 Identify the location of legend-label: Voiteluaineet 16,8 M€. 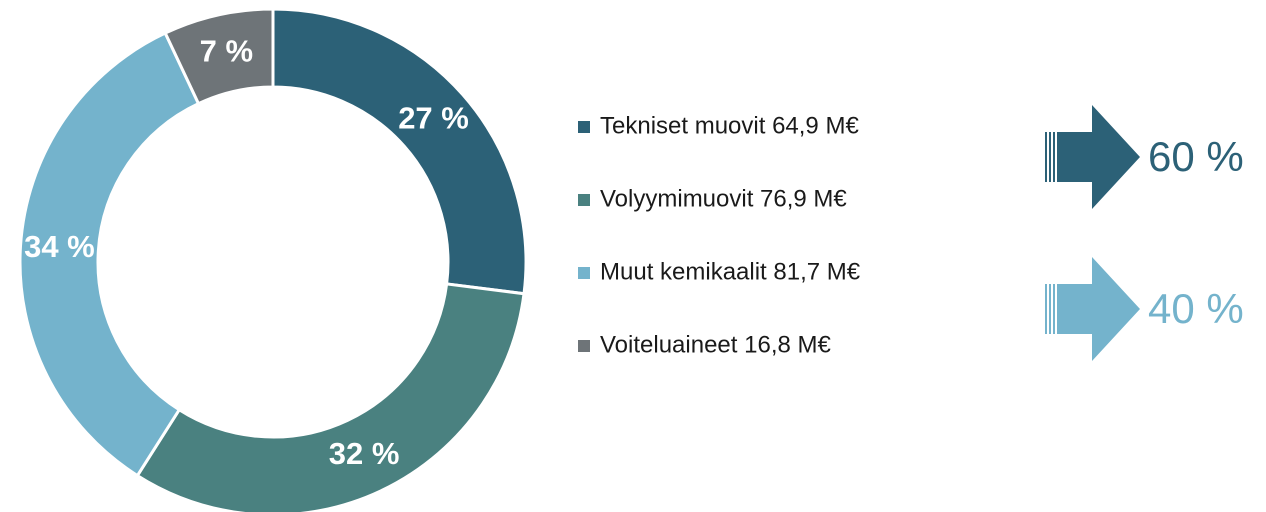
(715, 344).